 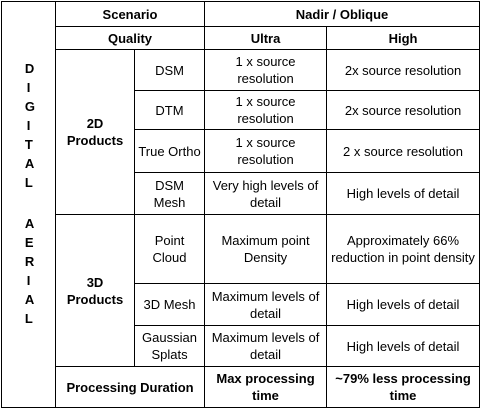 What do you see at coordinates (266, 249) in the screenshot?
I see `ultra-cell: Maximum point Density` at bounding box center [266, 249].